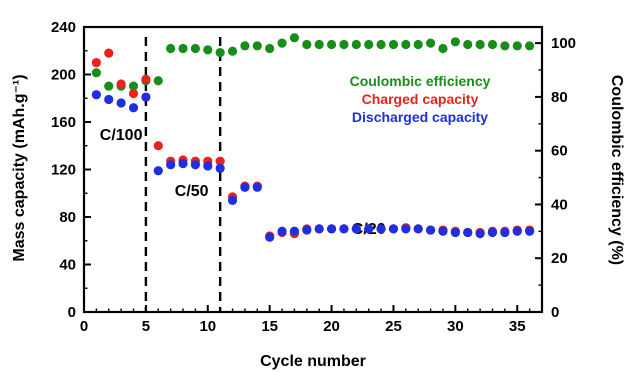 Image resolution: width=629 pixels, height=372 pixels. What do you see at coordinates (192, 191) in the screenshot?
I see `rate-label: C/50` at bounding box center [192, 191].